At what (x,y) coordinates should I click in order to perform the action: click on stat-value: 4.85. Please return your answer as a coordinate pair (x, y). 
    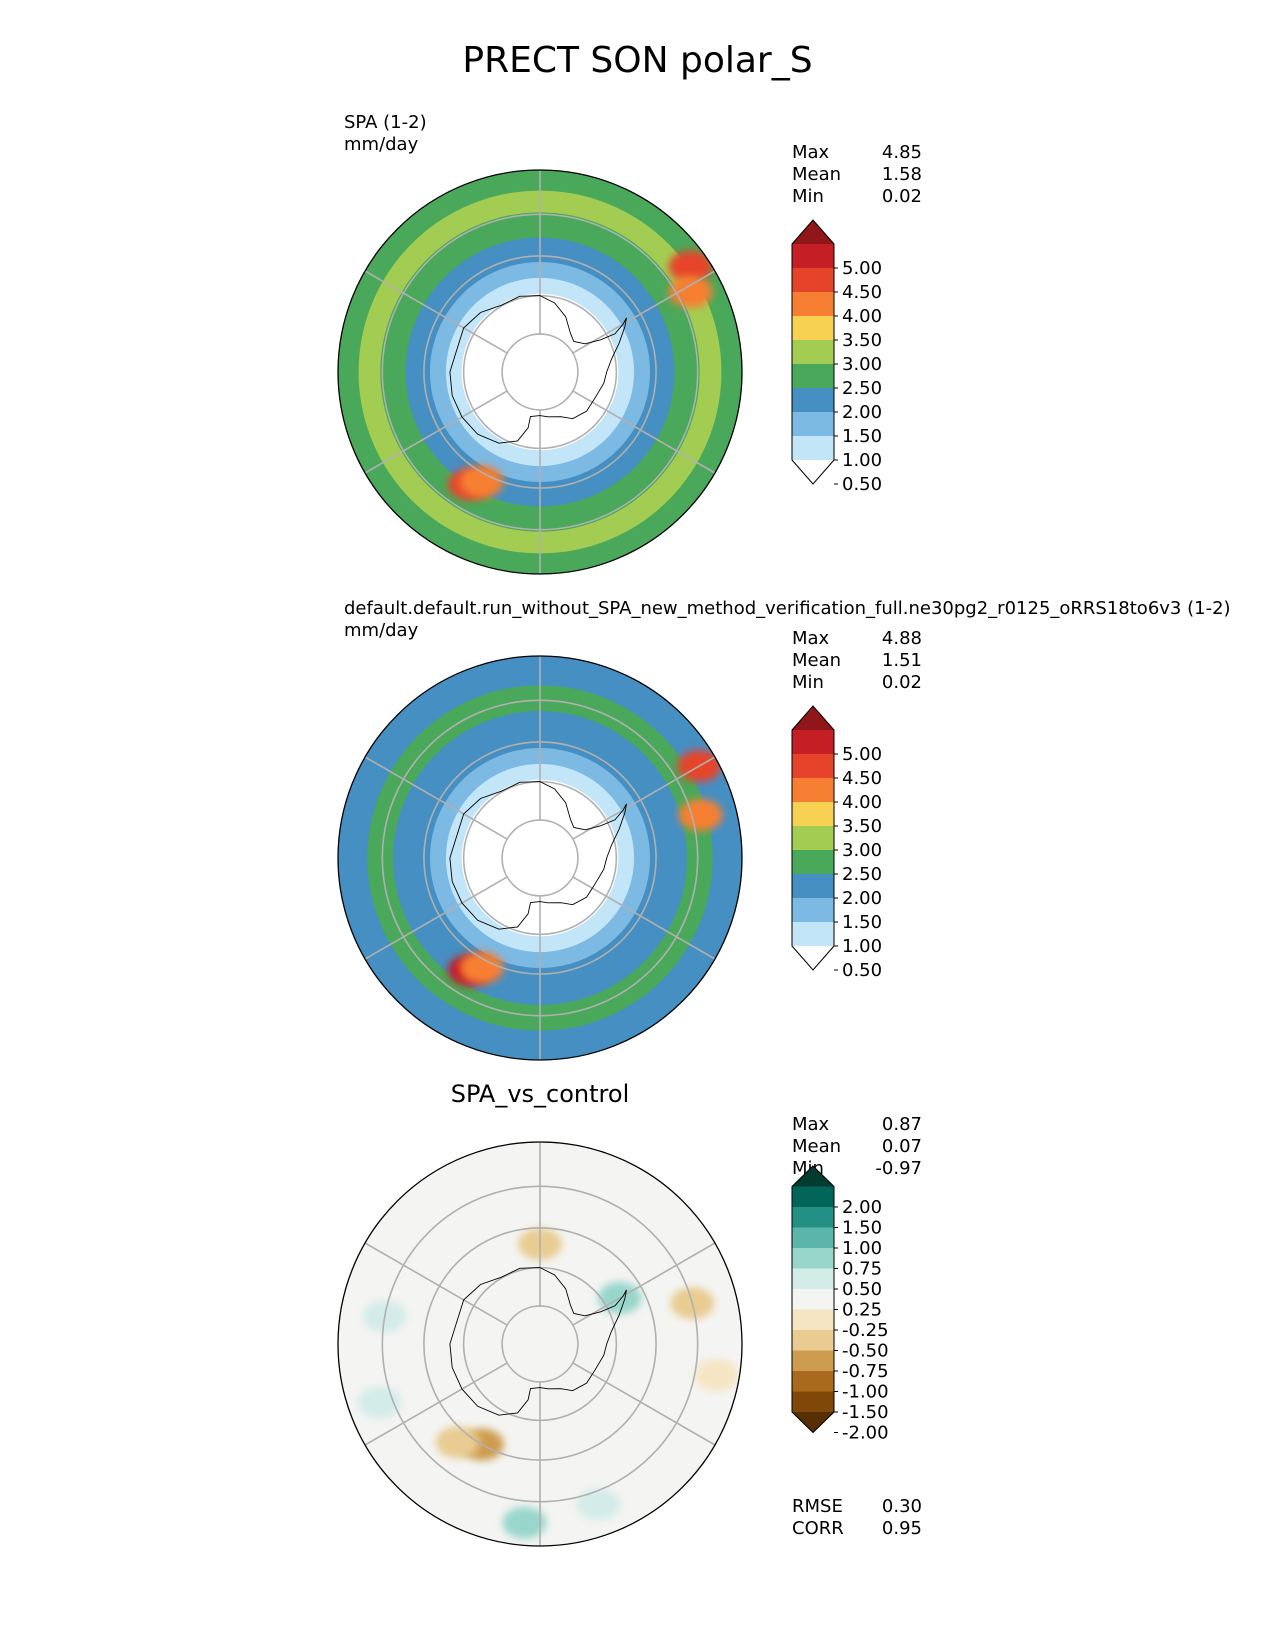
    Looking at the image, I should click on (901, 152).